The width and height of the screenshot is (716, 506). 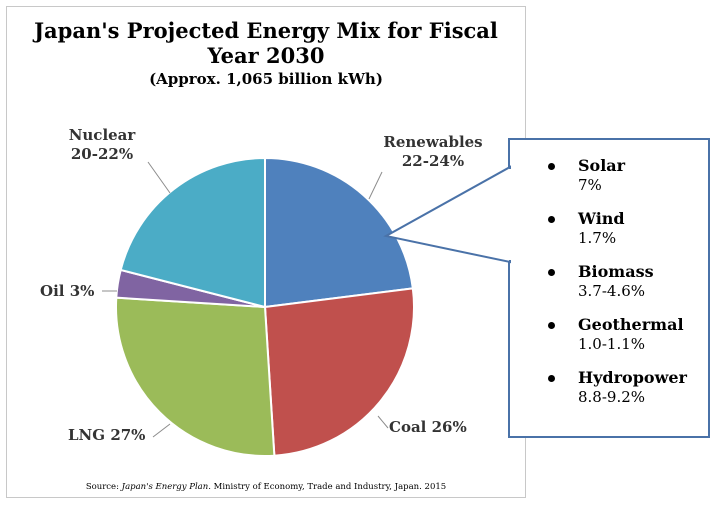 What do you see at coordinates (266, 79) in the screenshot?
I see `chart-subtitle: (Approx. 1,065 billion kWh)` at bounding box center [266, 79].